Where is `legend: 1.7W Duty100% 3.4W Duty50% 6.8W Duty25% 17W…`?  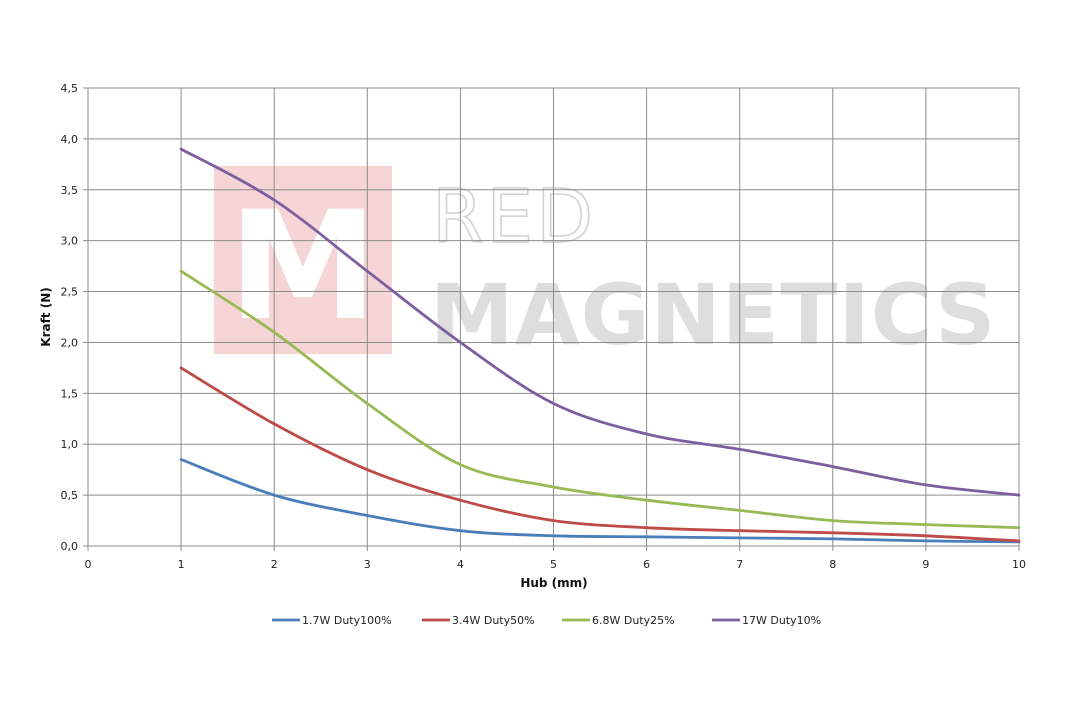 legend: 1.7W Duty100% 3.4W Duty50% 6.8W Duty25% 17W… is located at coordinates (546, 620).